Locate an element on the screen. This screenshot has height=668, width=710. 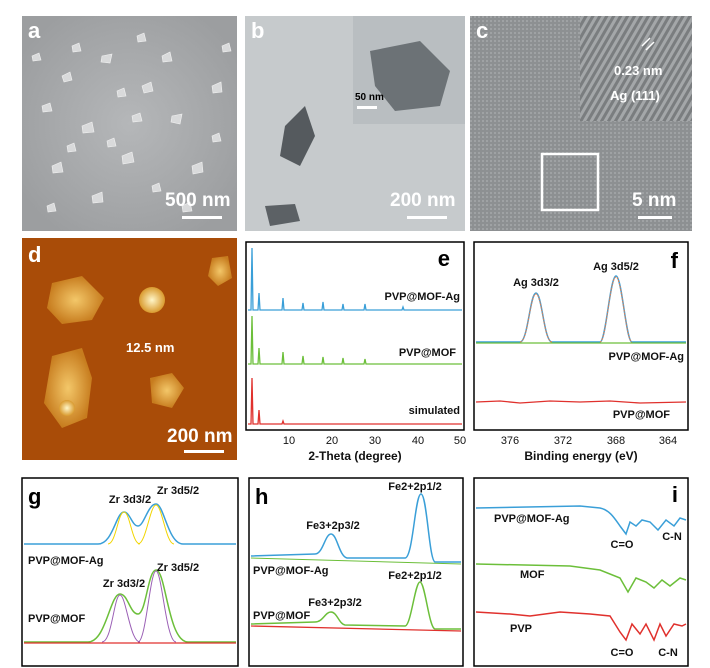
afm-flakes is located at coordinates (129, 349).